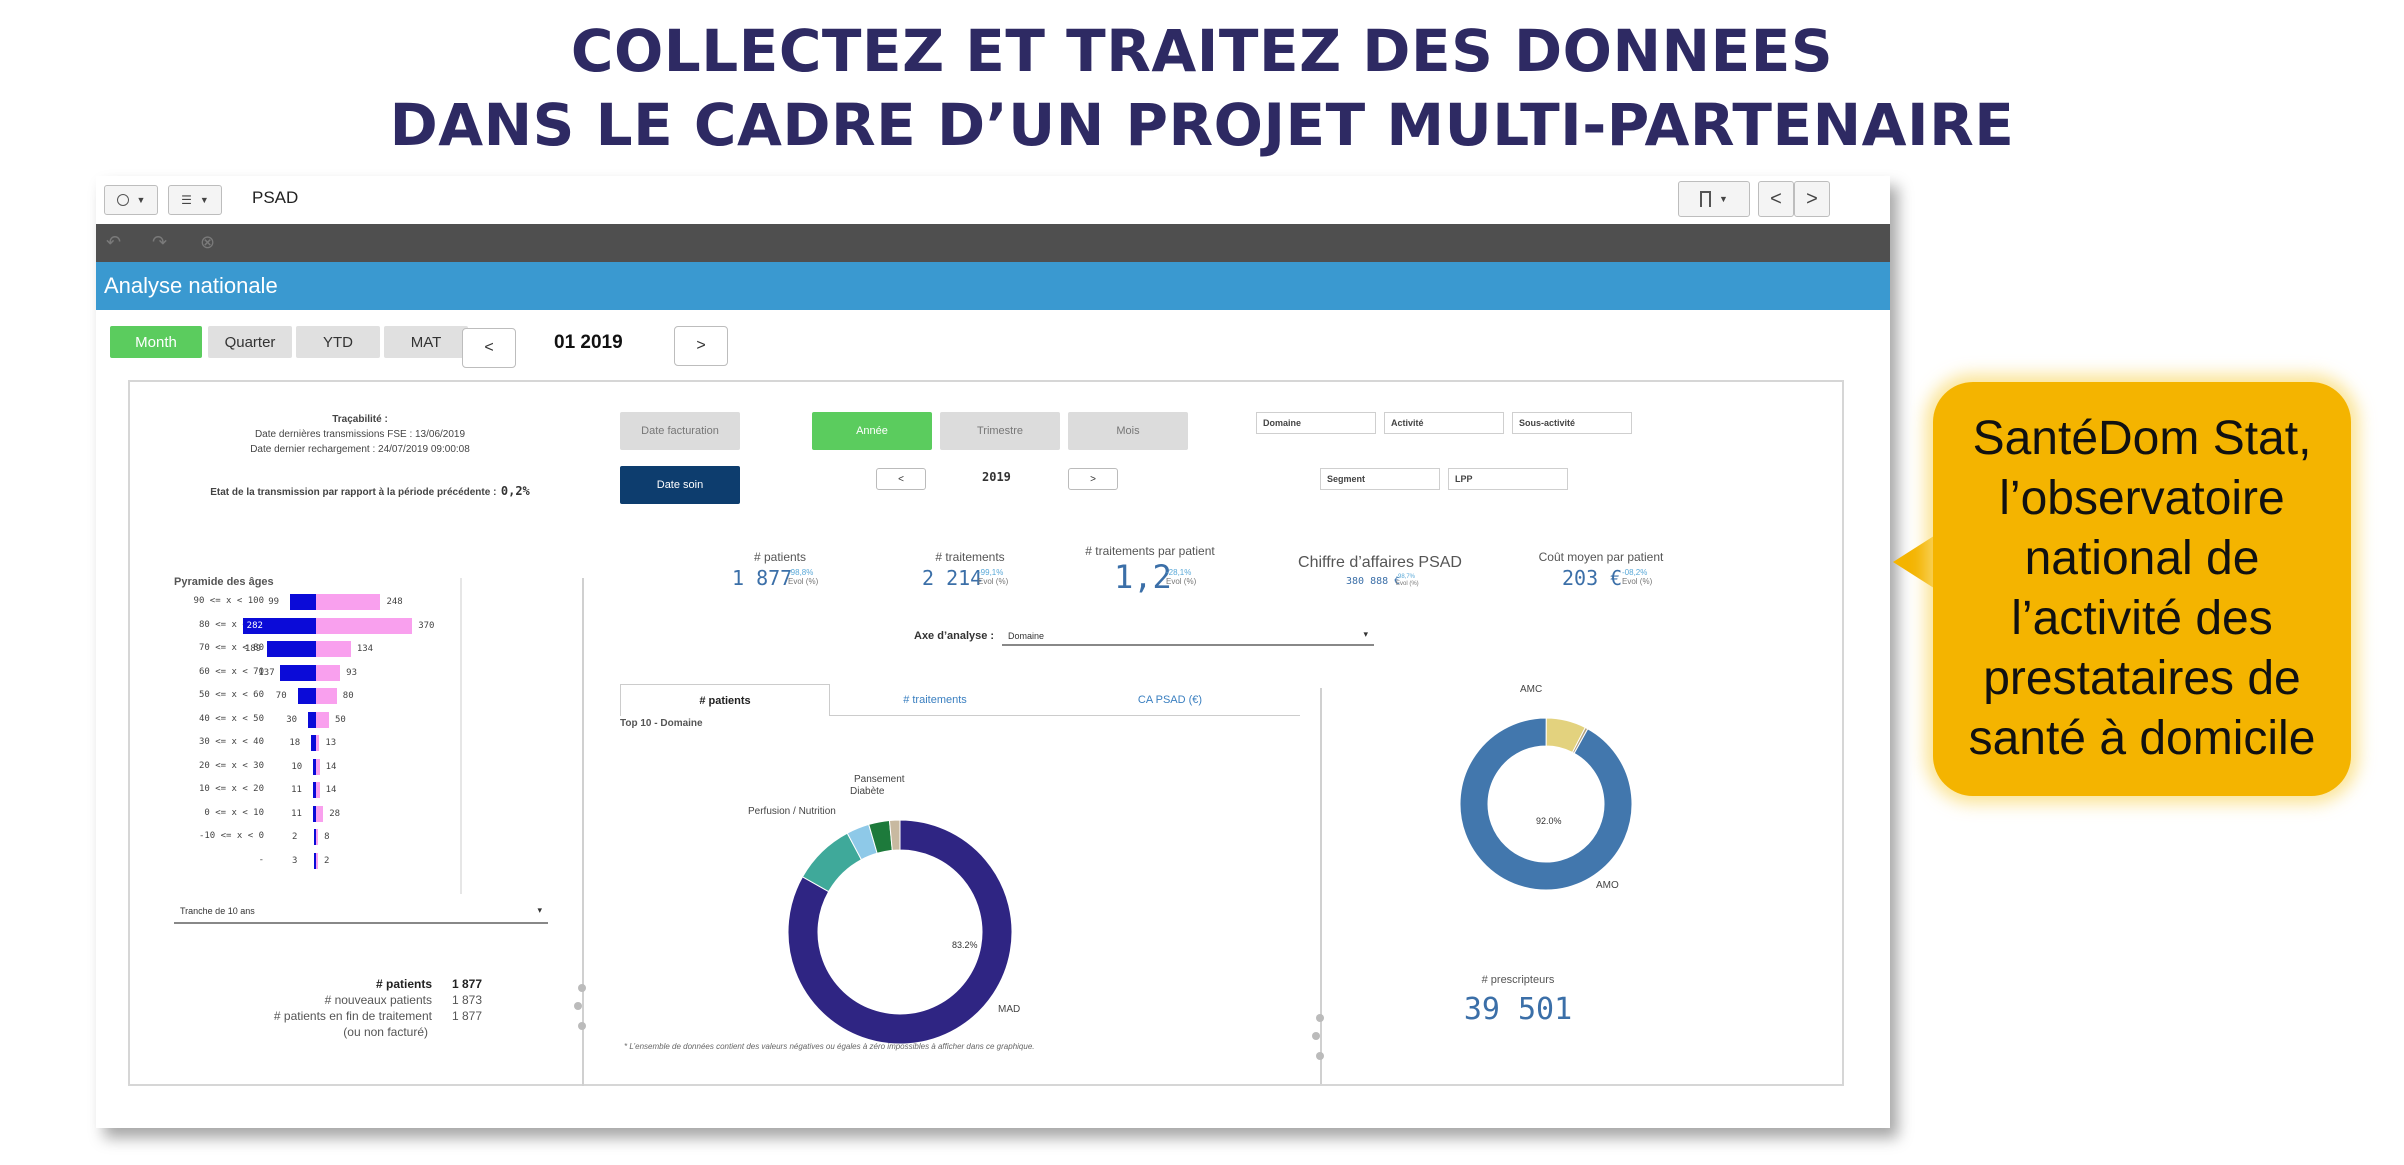 This screenshot has width=2404, height=1165. What do you see at coordinates (900, 932) in the screenshot?
I see `donut-slice-mad` at bounding box center [900, 932].